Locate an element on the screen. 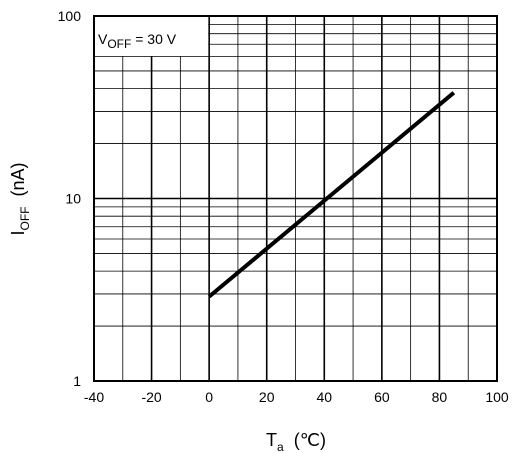 The image size is (514, 453). x-axis-title-main: T is located at coordinates (271, 440).